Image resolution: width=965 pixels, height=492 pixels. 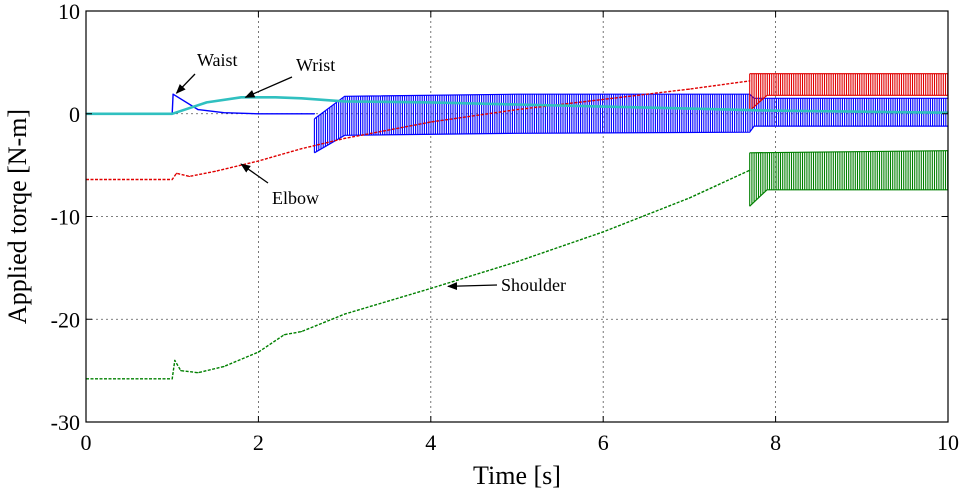 What do you see at coordinates (948, 442) in the screenshot?
I see `x-tick-label: 10` at bounding box center [948, 442].